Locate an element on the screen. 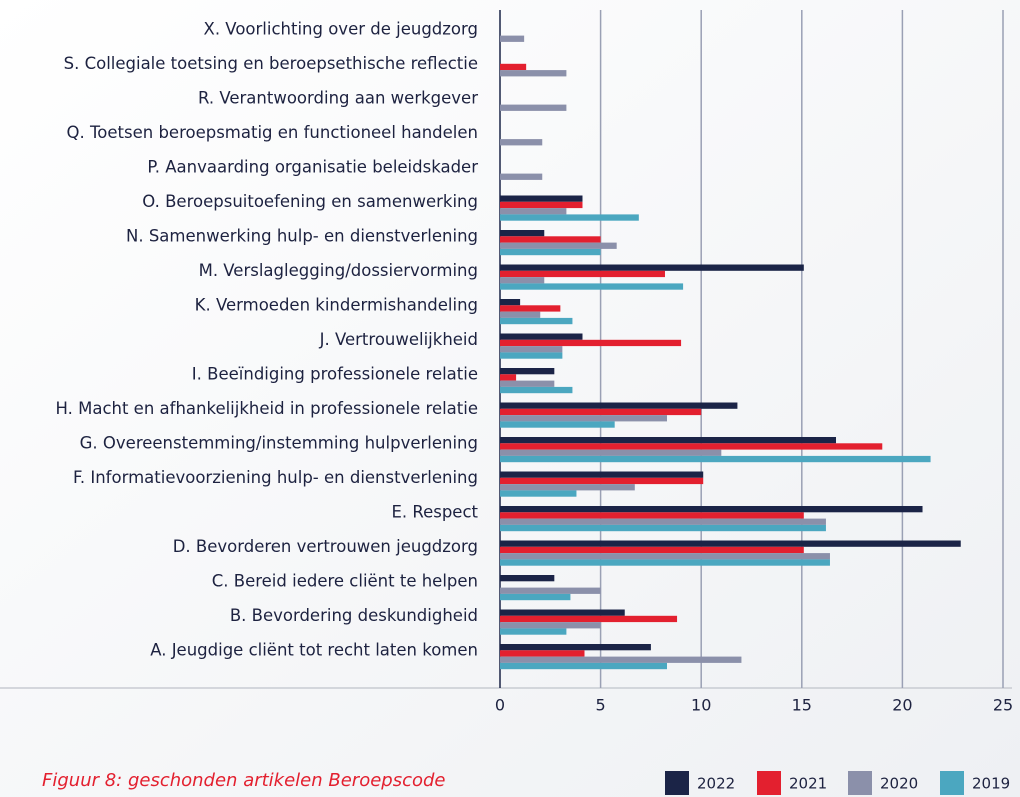  y-tick-label: B. Bevordering deskundigheid is located at coordinates (354, 615).